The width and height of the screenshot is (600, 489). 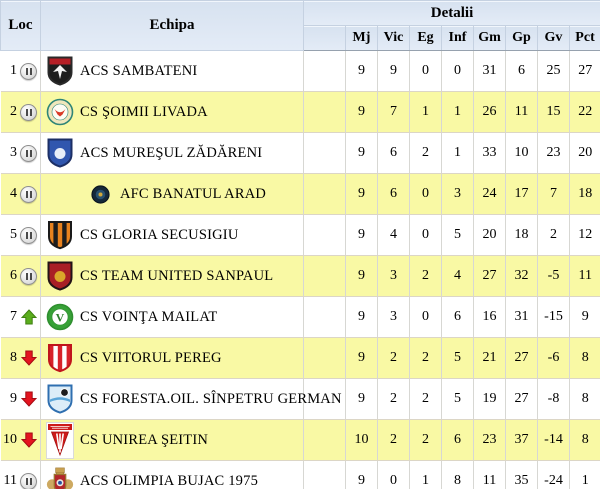 I want to click on stat-vic: 2, so click(x=393, y=440).